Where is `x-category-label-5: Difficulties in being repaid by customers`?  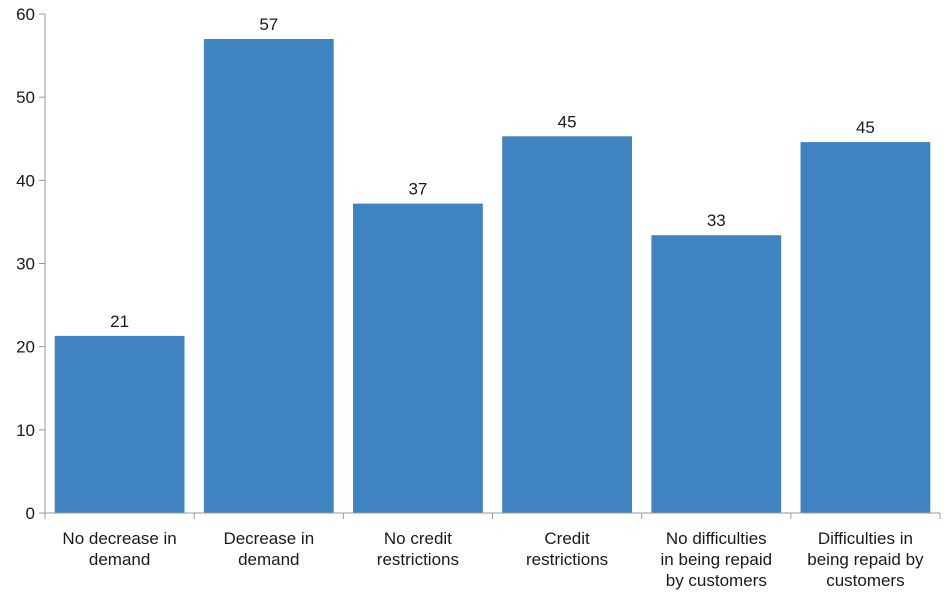
x-category-label-5: Difficulties in being repaid by customers is located at coordinates (865, 559).